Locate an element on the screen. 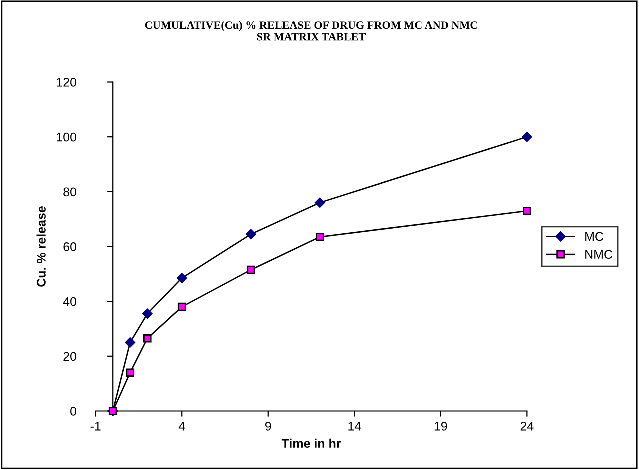 This screenshot has width=639, height=470. chart-title: CUMULATIVE(Cu) % RELEASE OF DRUG FROM MC AND NMC SR MATRIX TABLET is located at coordinates (311, 31).